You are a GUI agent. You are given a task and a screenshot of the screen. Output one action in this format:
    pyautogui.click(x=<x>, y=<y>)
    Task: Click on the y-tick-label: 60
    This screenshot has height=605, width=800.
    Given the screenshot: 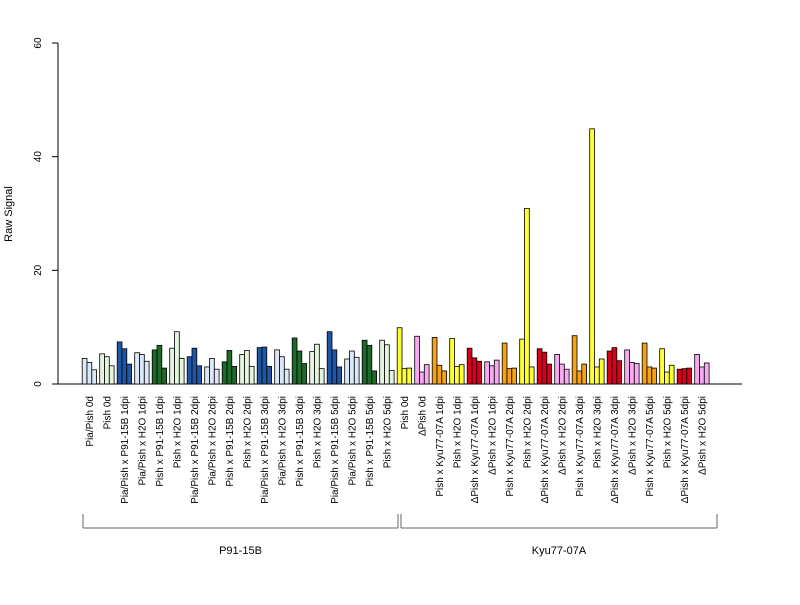 What is the action you would take?
    pyautogui.click(x=38, y=43)
    